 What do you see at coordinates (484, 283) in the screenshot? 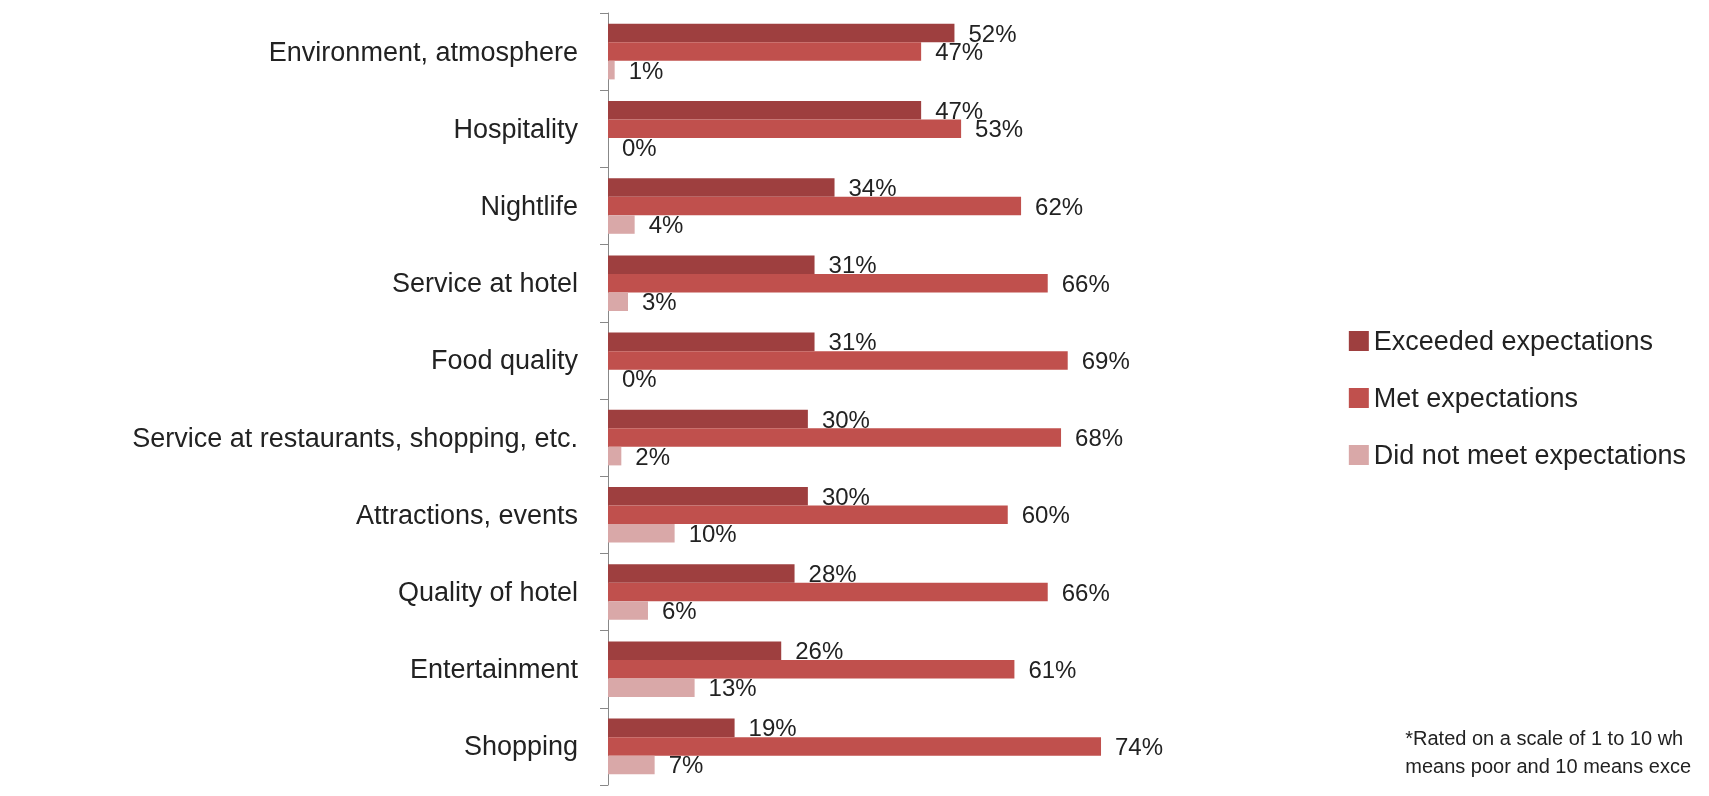
I see `y-tick-label: Service at hotel` at bounding box center [484, 283].